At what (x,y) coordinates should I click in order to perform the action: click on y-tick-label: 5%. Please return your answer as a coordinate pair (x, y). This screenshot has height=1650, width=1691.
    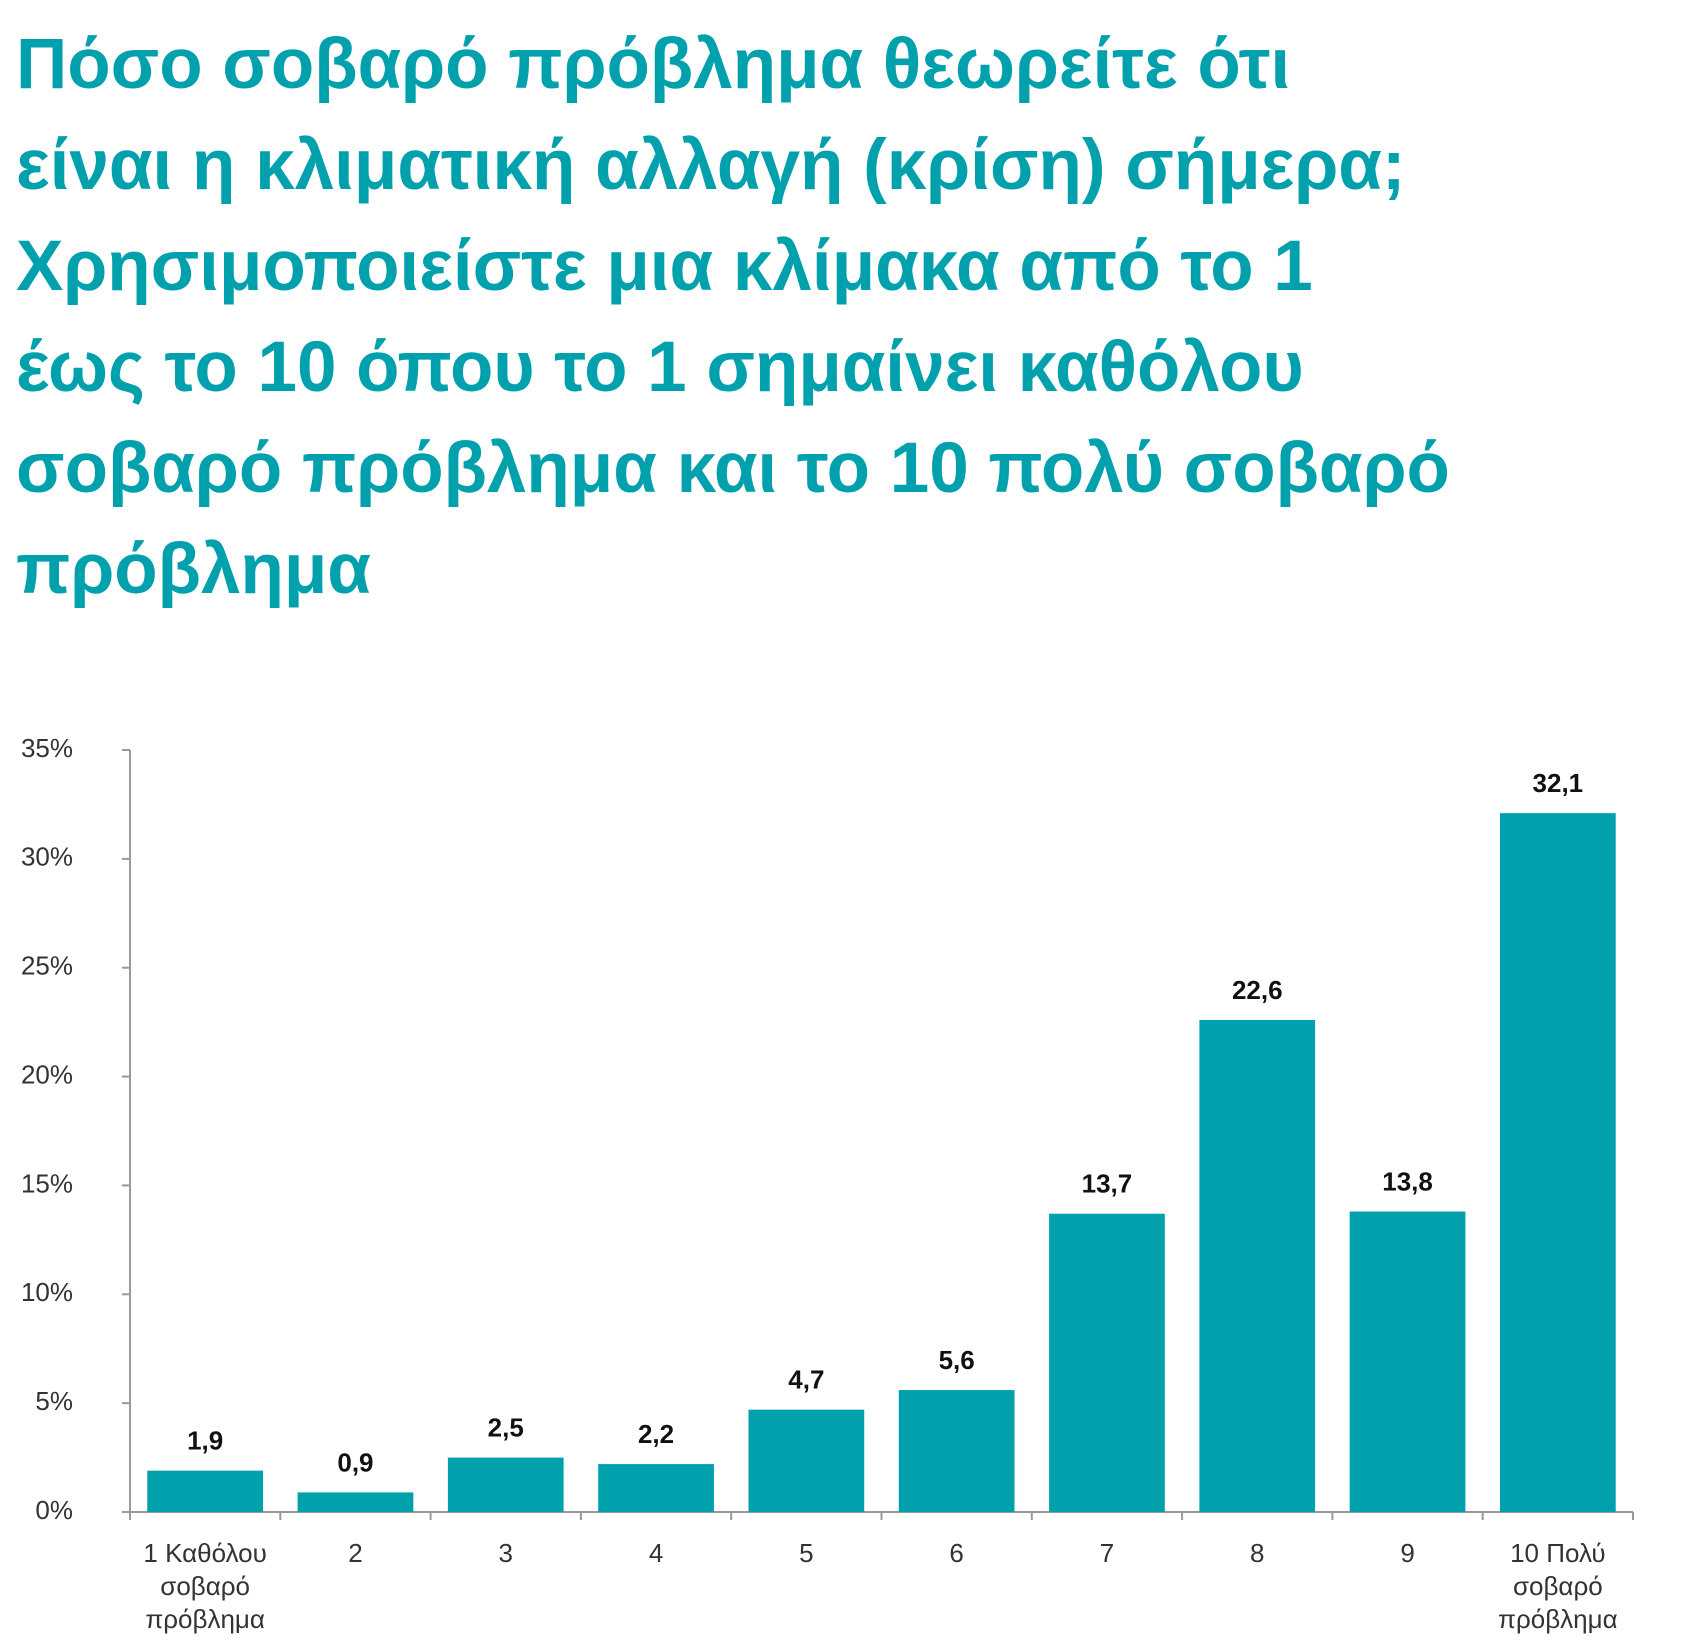
    Looking at the image, I should click on (54, 1401).